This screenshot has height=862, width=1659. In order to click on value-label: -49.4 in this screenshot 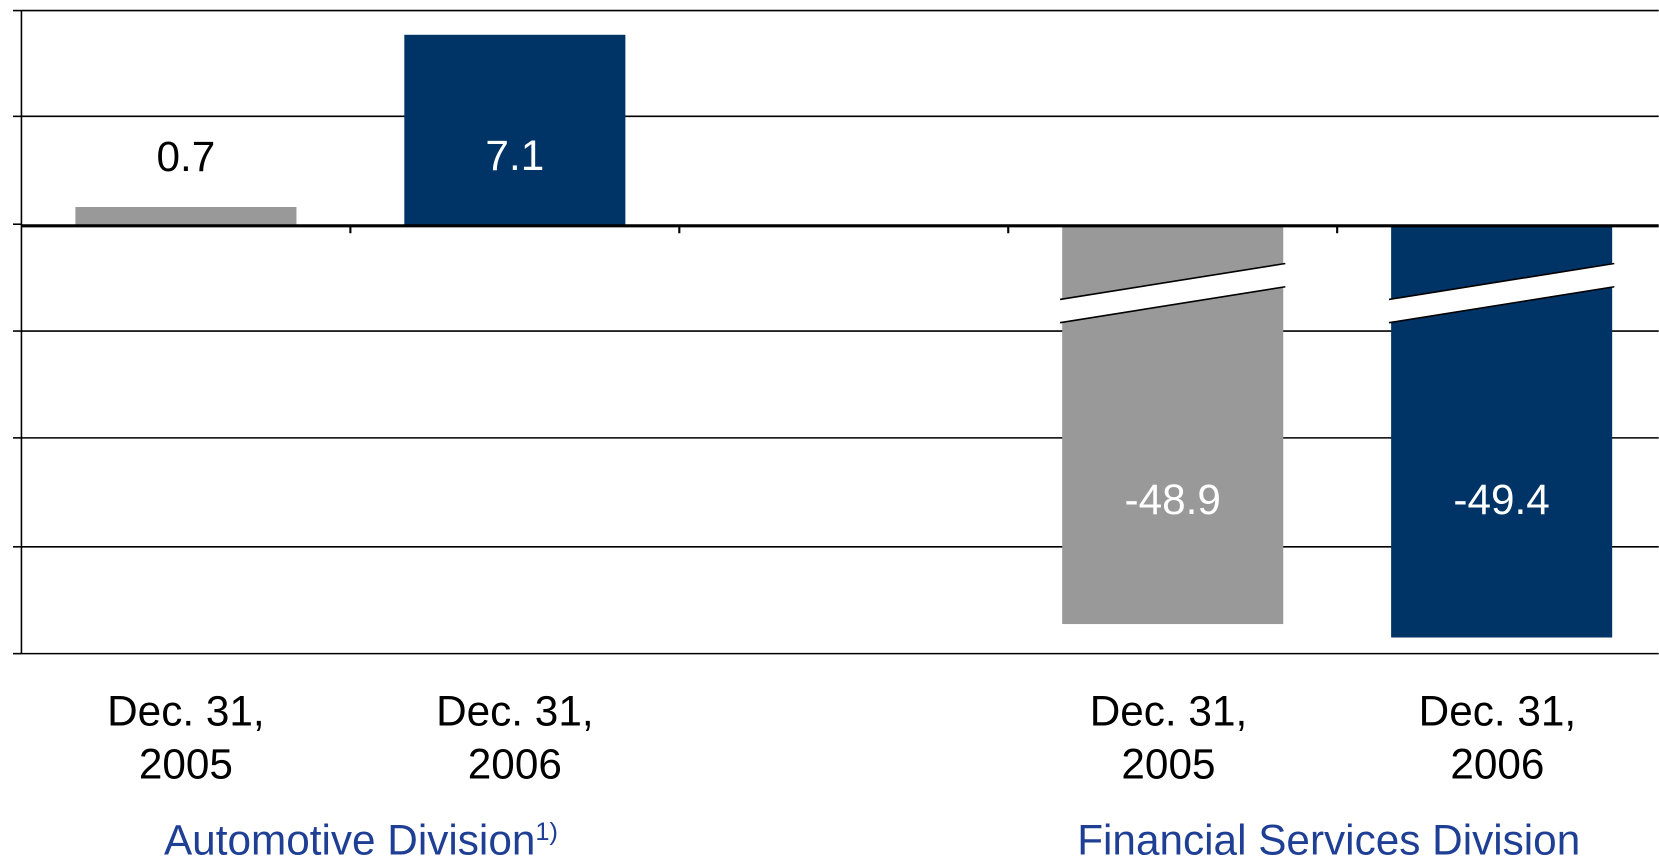, I will do `click(1501, 499)`.